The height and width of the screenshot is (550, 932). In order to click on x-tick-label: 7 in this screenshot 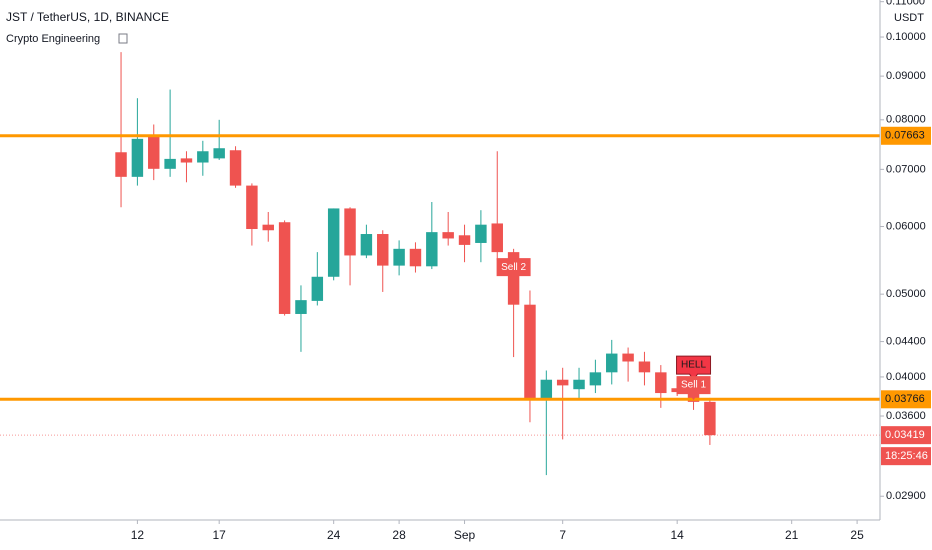, I will do `click(562, 535)`.